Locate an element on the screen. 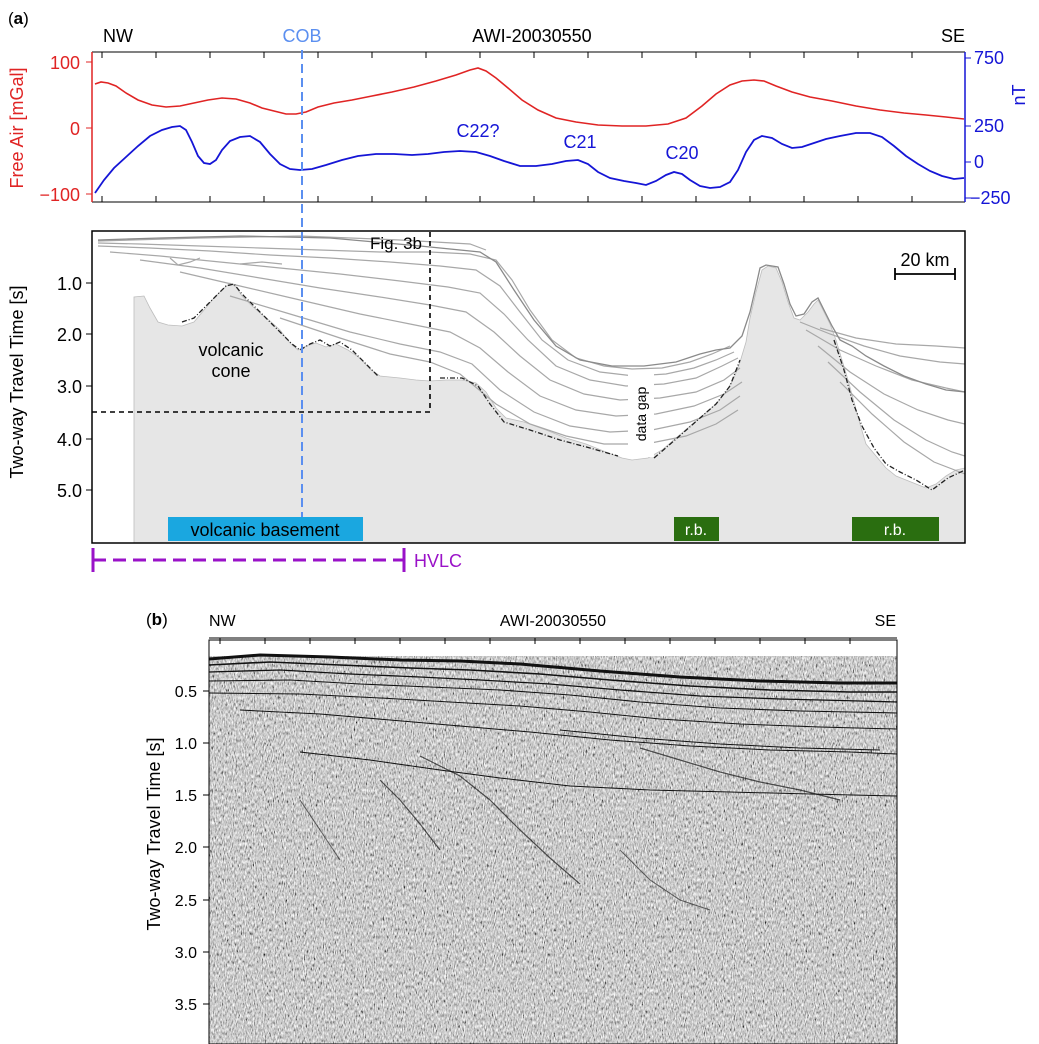 Image resolution: width=1039 pixels, height=1044 pixels. record-y-axis-label: Two-way Travel Time [s] is located at coordinates (154, 833).